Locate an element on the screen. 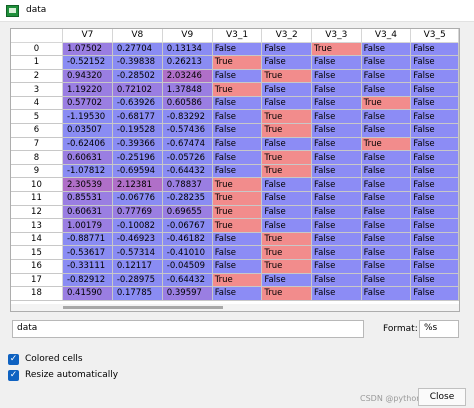 Image resolution: width=474 pixels, height=408 pixels. table-cell: -0.06776 is located at coordinates (137, 198).